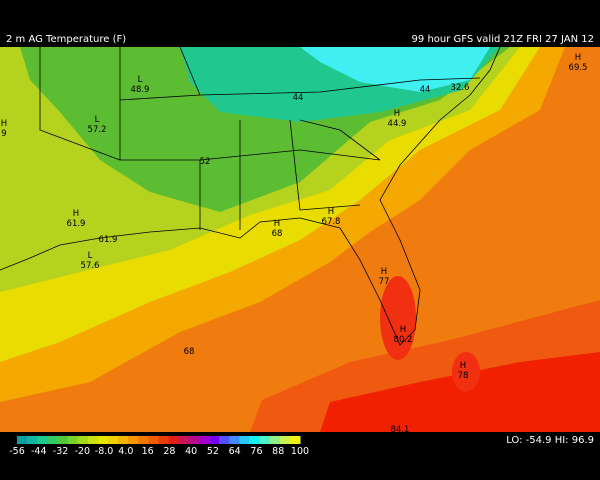 Image resolution: width=600 pixels, height=480 pixels. Describe the element at coordinates (213, 451) in the screenshot. I see `colorbar-label: 52` at that location.